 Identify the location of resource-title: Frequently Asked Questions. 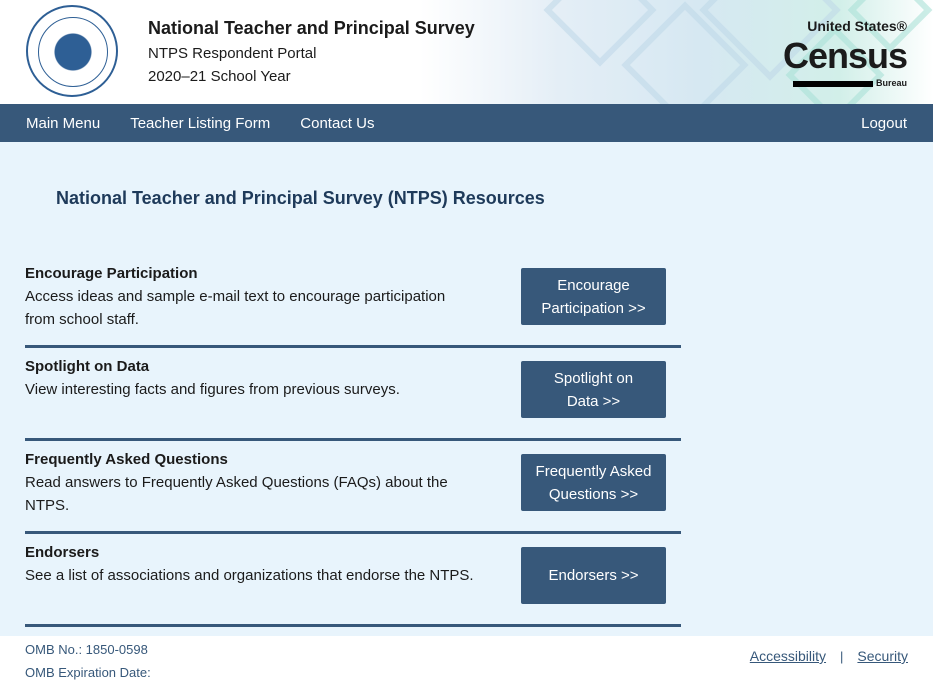
(126, 459).